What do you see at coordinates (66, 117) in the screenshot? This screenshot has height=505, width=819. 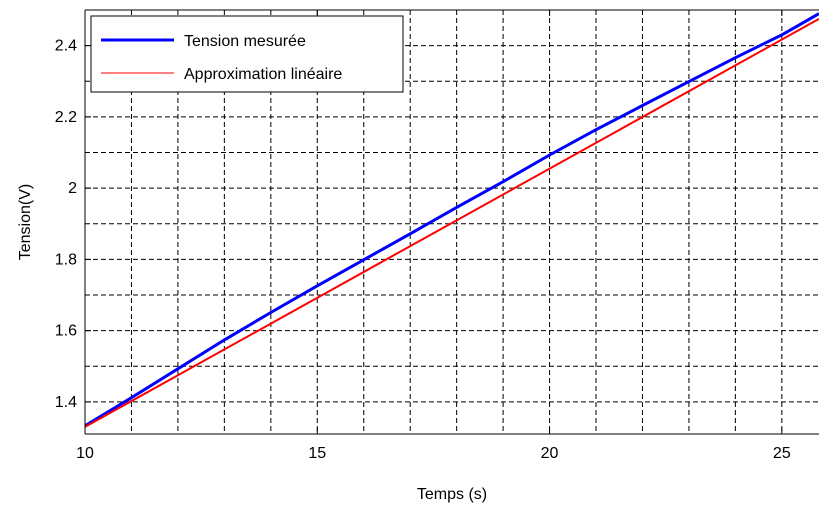 I see `y-tick-label-2-2: 2.2` at bounding box center [66, 117].